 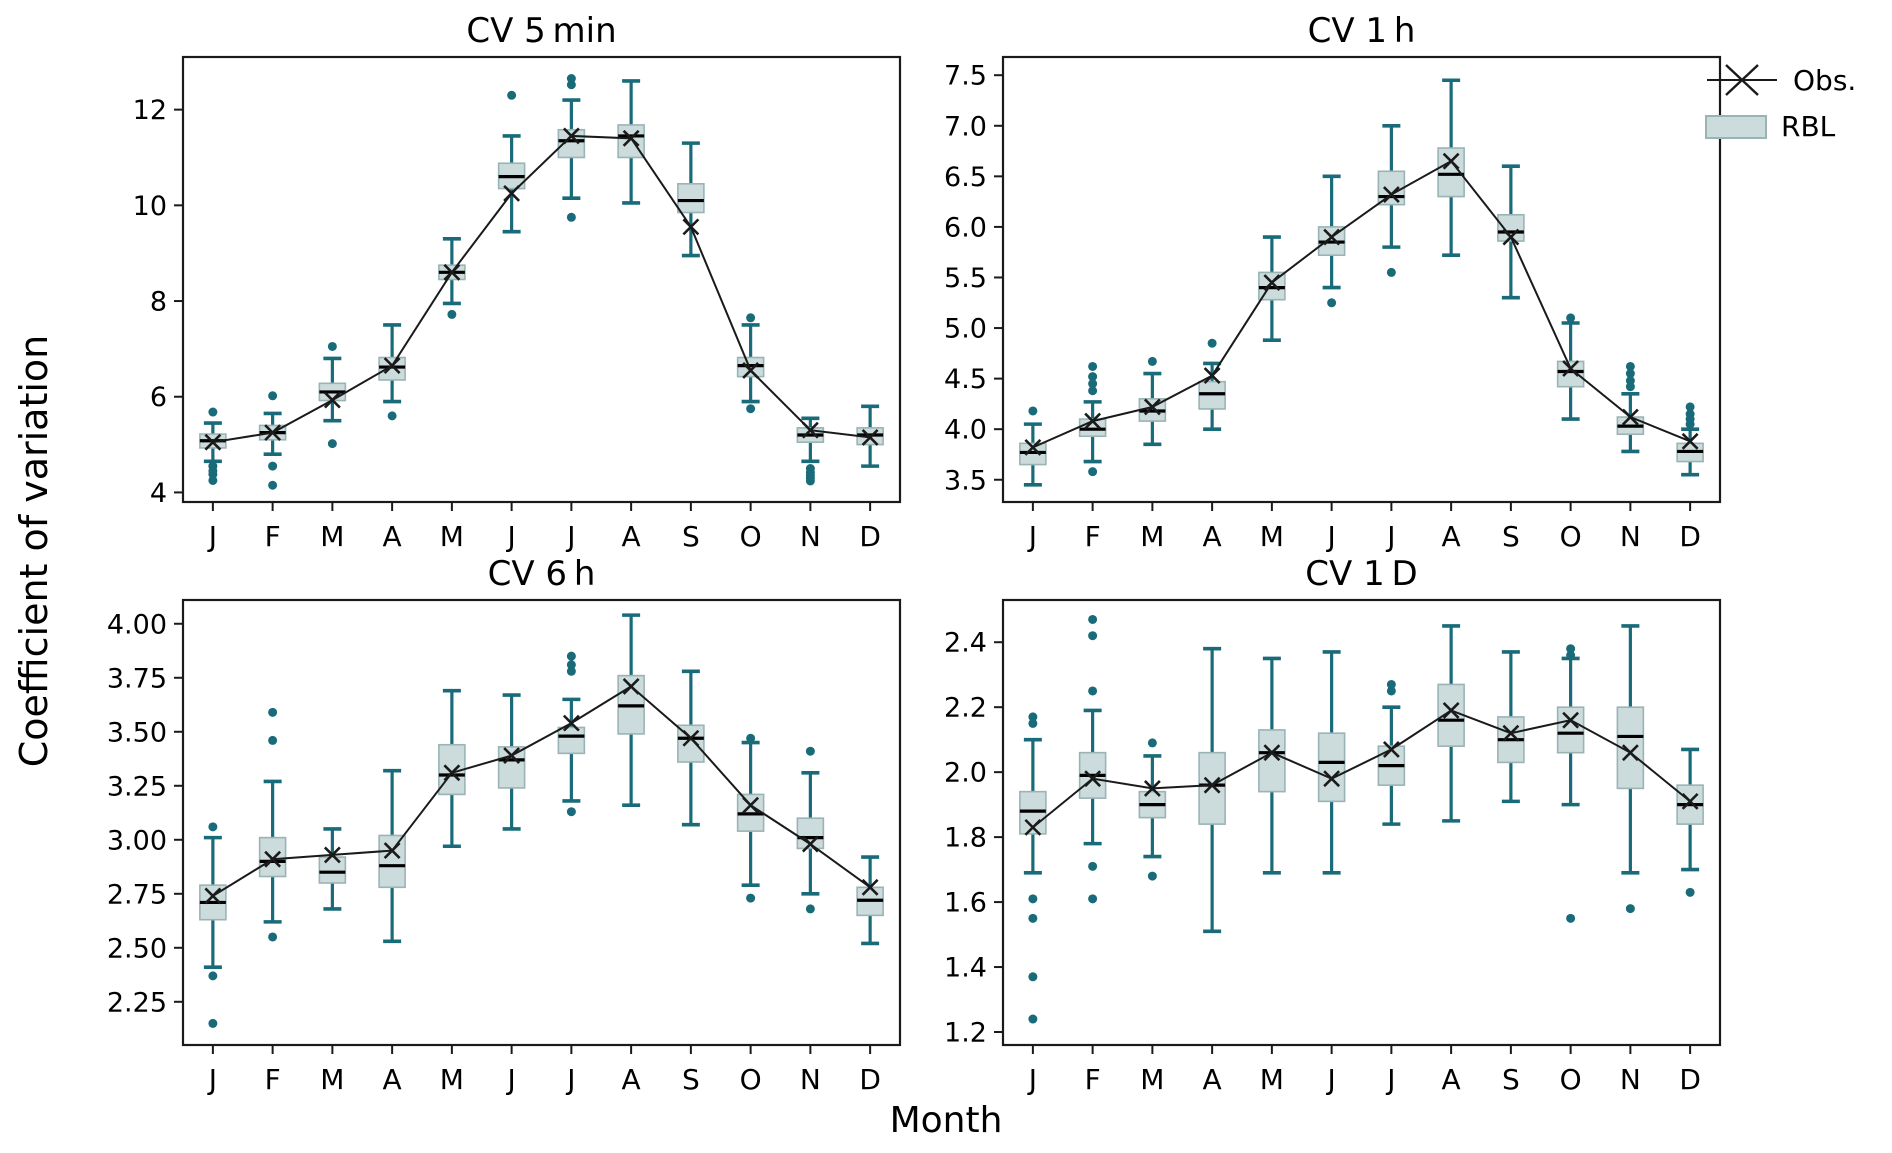 I want to click on obs-line-x-marker-icon, so click(x=1742, y=80).